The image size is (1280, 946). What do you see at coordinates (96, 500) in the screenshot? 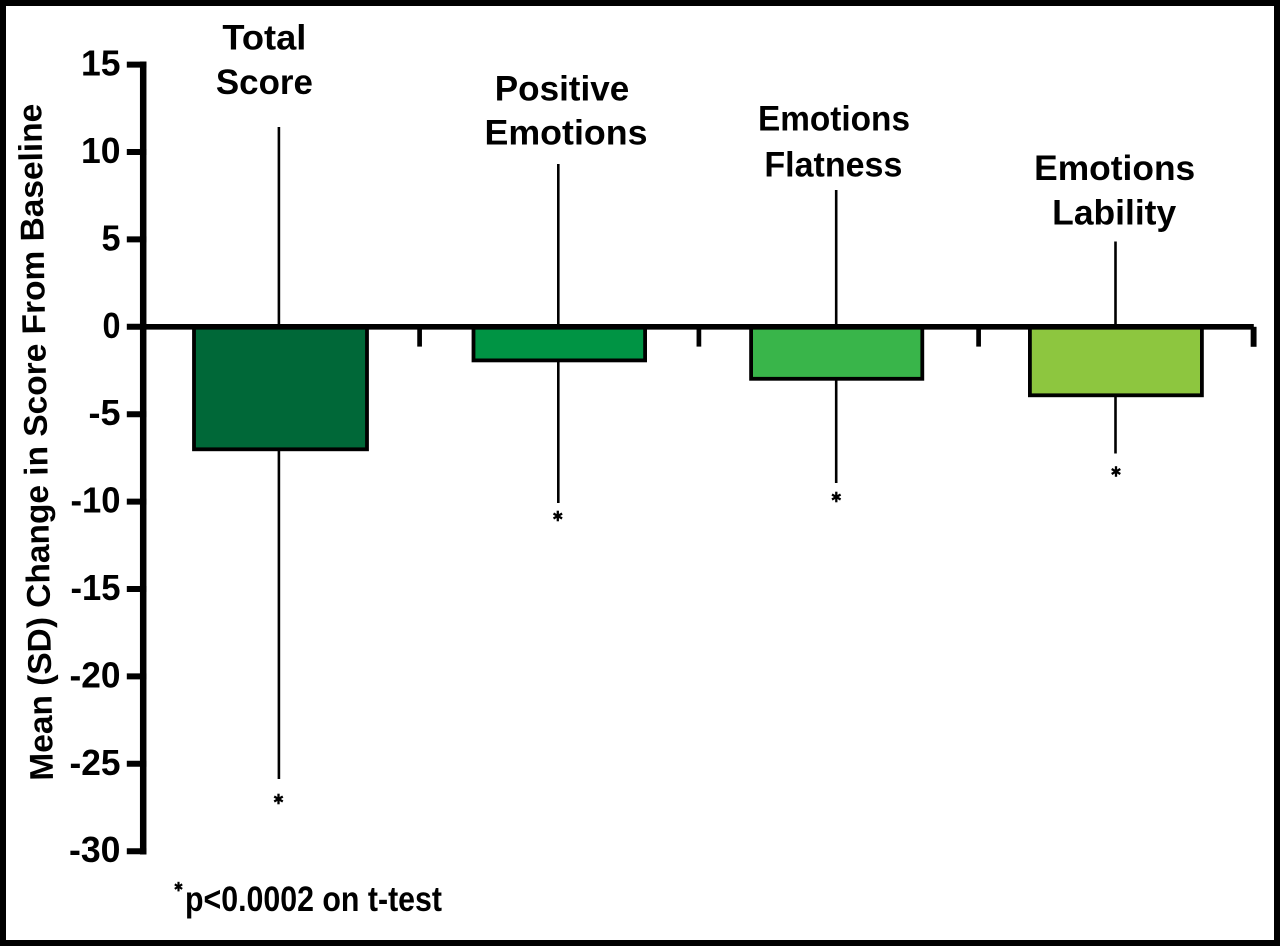
I see `svg-text: -10` at bounding box center [96, 500].